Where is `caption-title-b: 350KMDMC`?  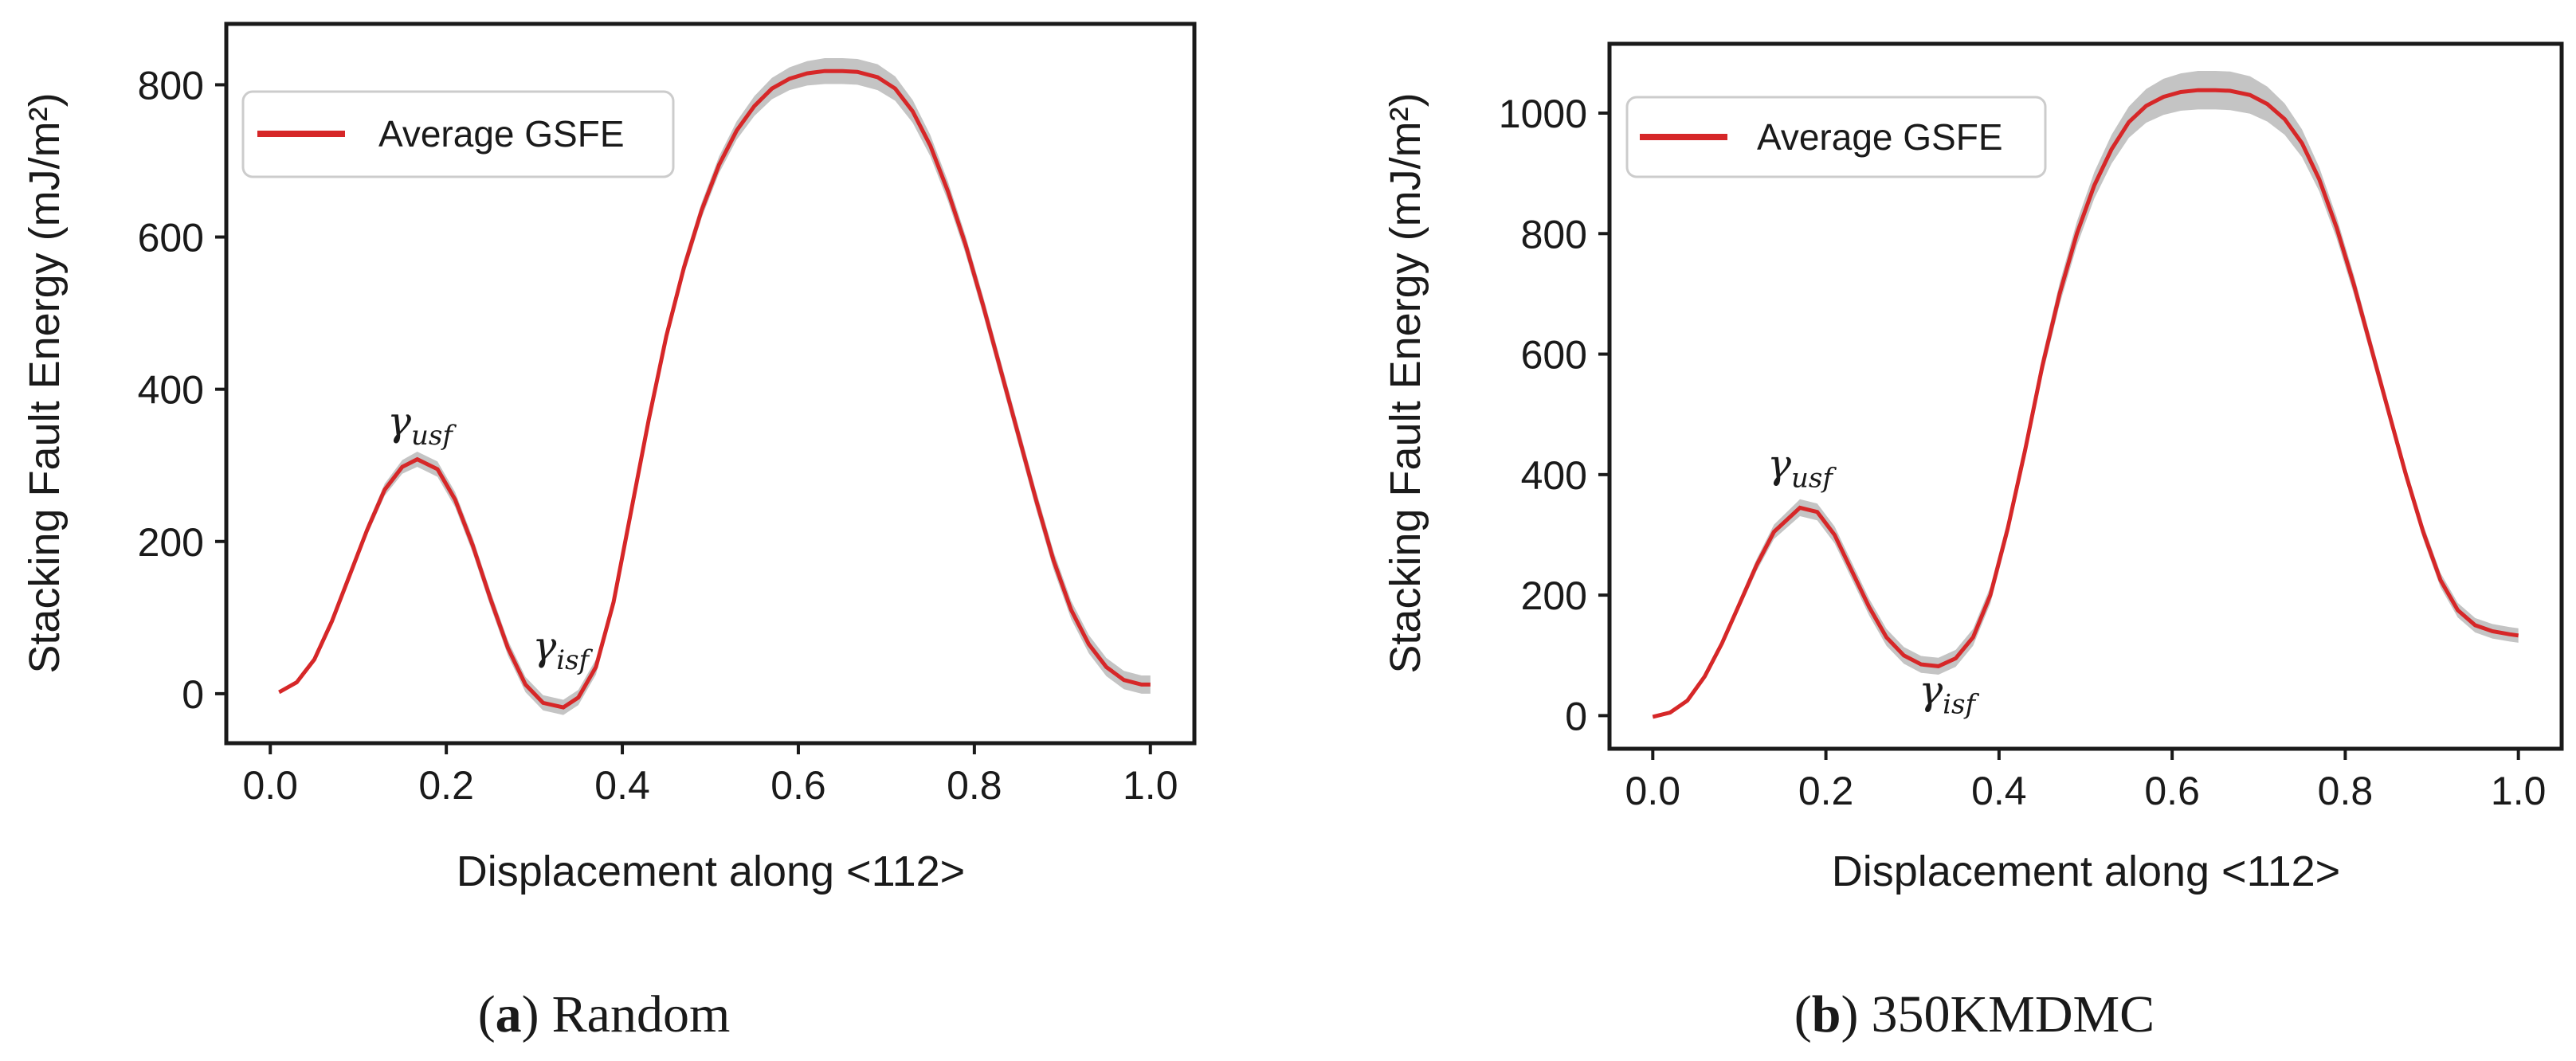 caption-title-b: 350KMDMC is located at coordinates (2013, 1014).